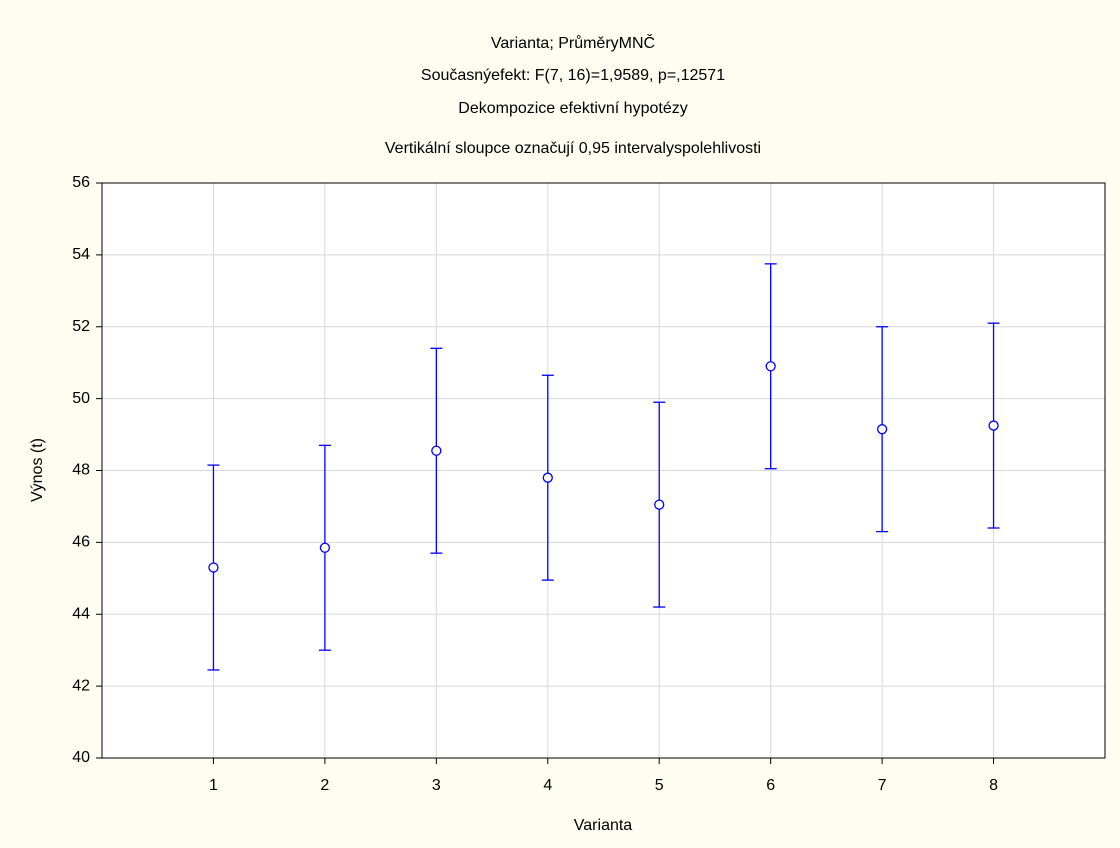 The image size is (1120, 848). What do you see at coordinates (882, 785) in the screenshot?
I see `x-tick-label: 7` at bounding box center [882, 785].